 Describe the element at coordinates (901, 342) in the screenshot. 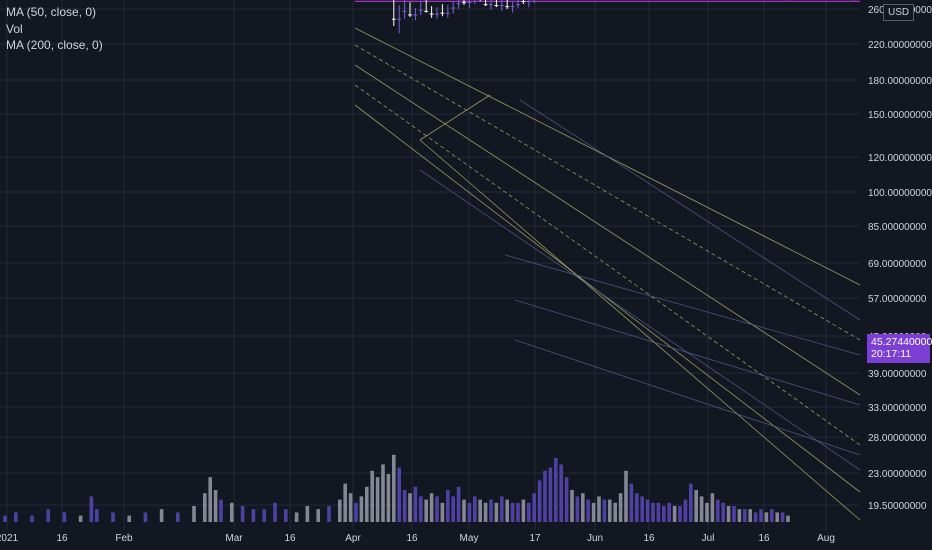

I see `last-price-value: 45.27440000` at that location.